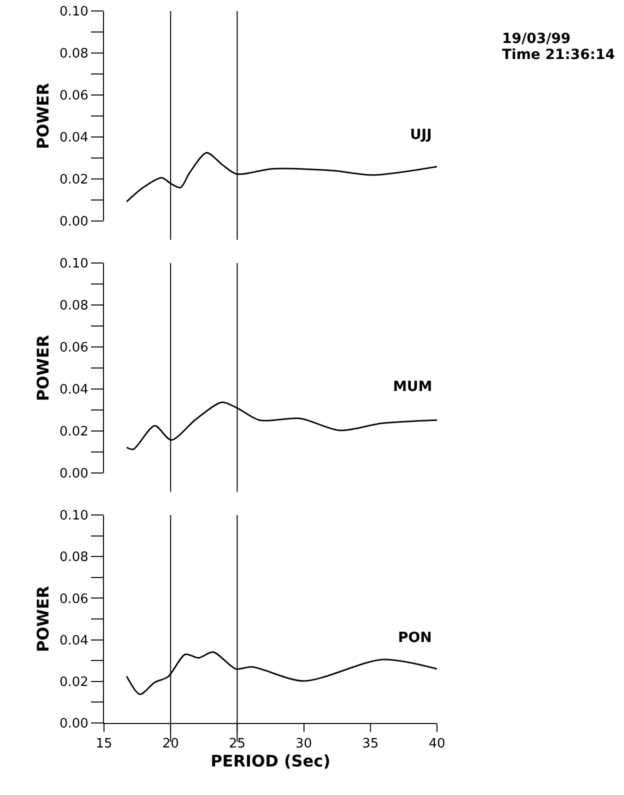  What do you see at coordinates (421, 135) in the screenshot?
I see `series-label: UJJ` at bounding box center [421, 135].